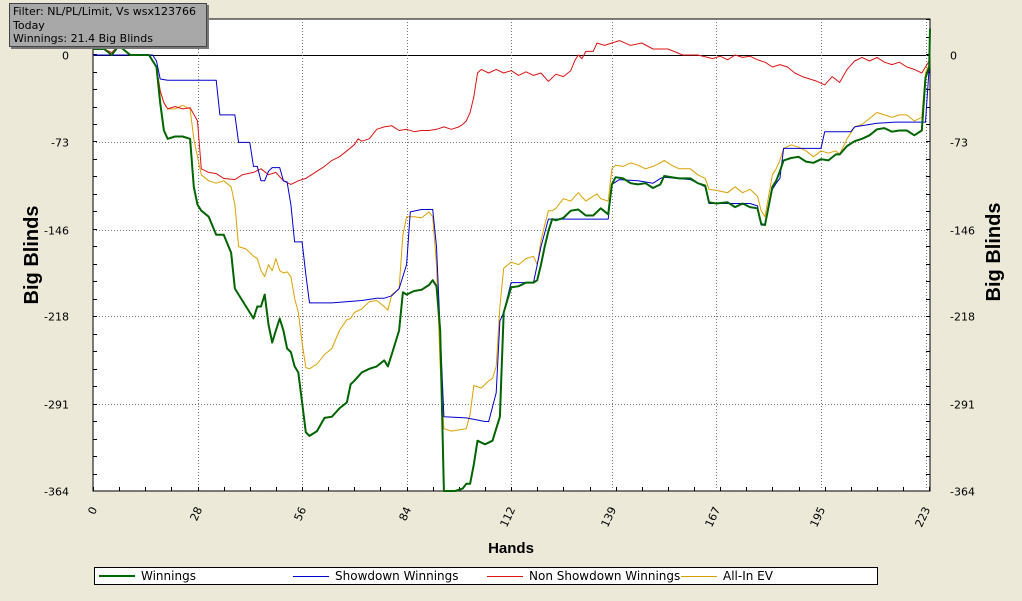 This screenshot has width=1022, height=601. Describe the element at coordinates (609, 517) in the screenshot. I see `x-tick-label: 139` at that location.